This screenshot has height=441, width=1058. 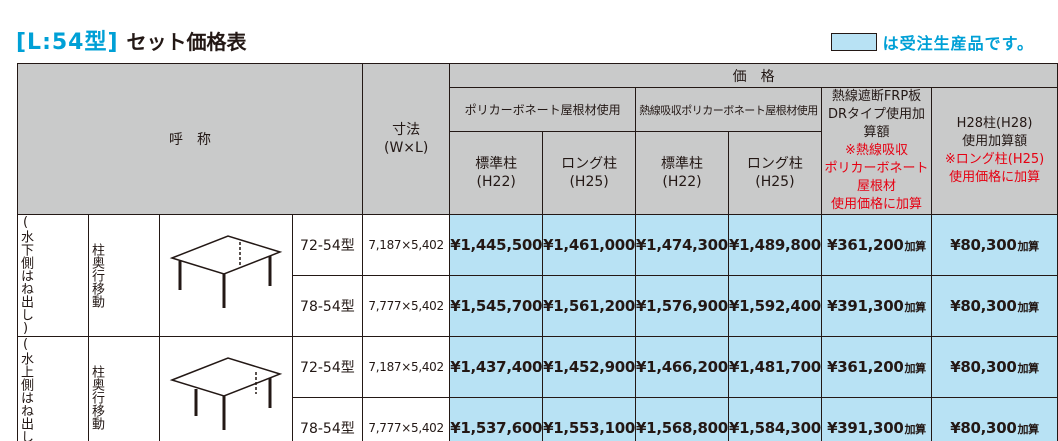 I want to click on legend-text: は受注生産品です。, so click(x=958, y=42).